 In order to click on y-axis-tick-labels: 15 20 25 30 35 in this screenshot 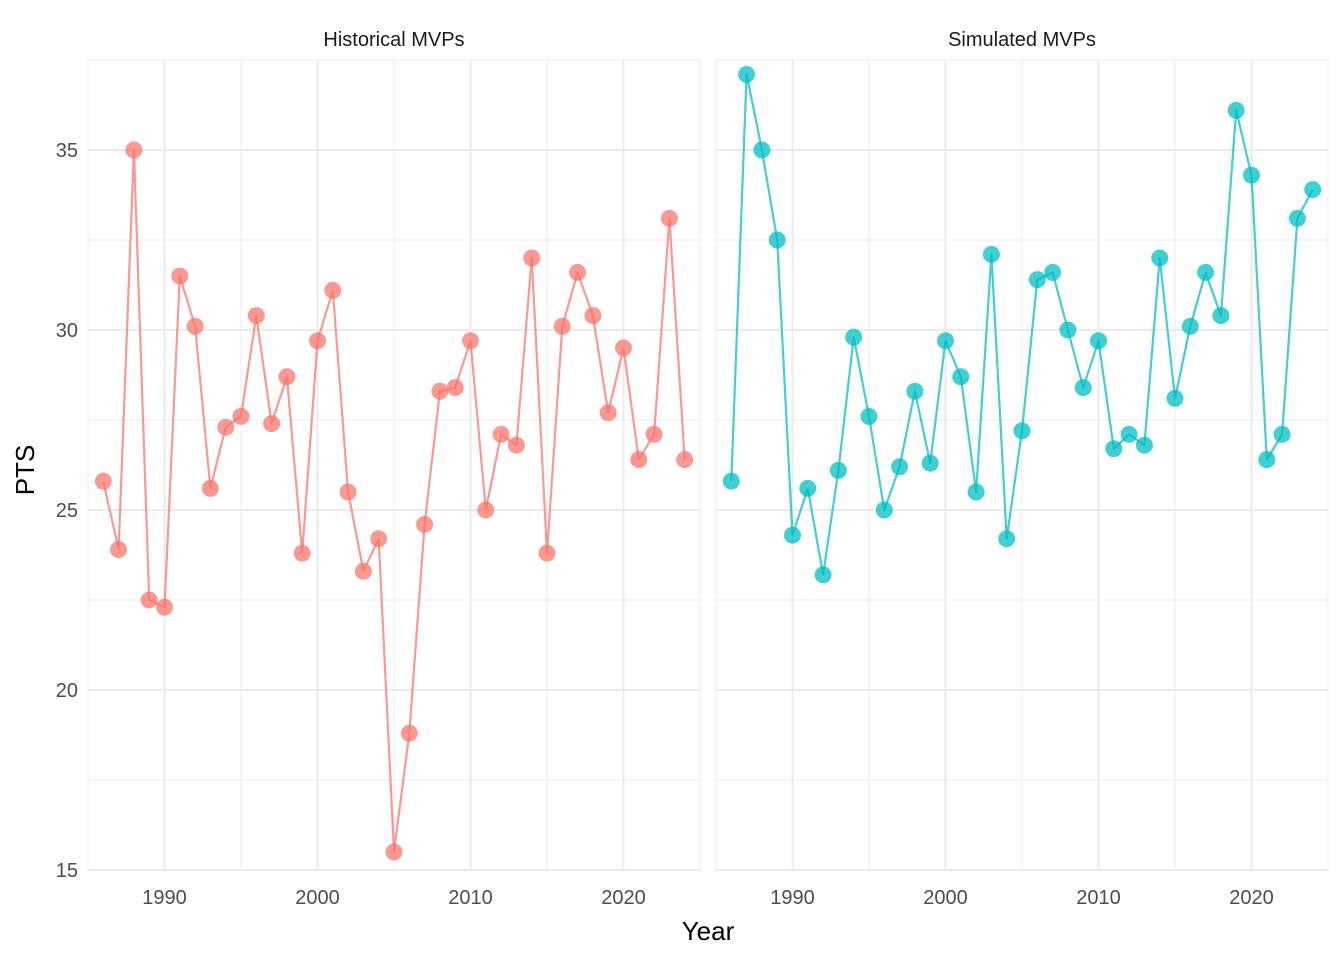, I will do `click(67, 511)`.